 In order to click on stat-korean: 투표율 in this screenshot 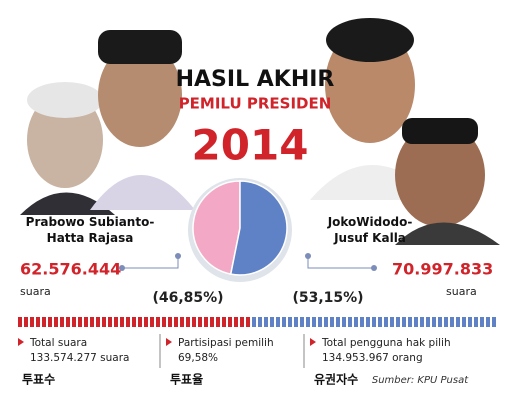, I will do `click(186, 380)`.